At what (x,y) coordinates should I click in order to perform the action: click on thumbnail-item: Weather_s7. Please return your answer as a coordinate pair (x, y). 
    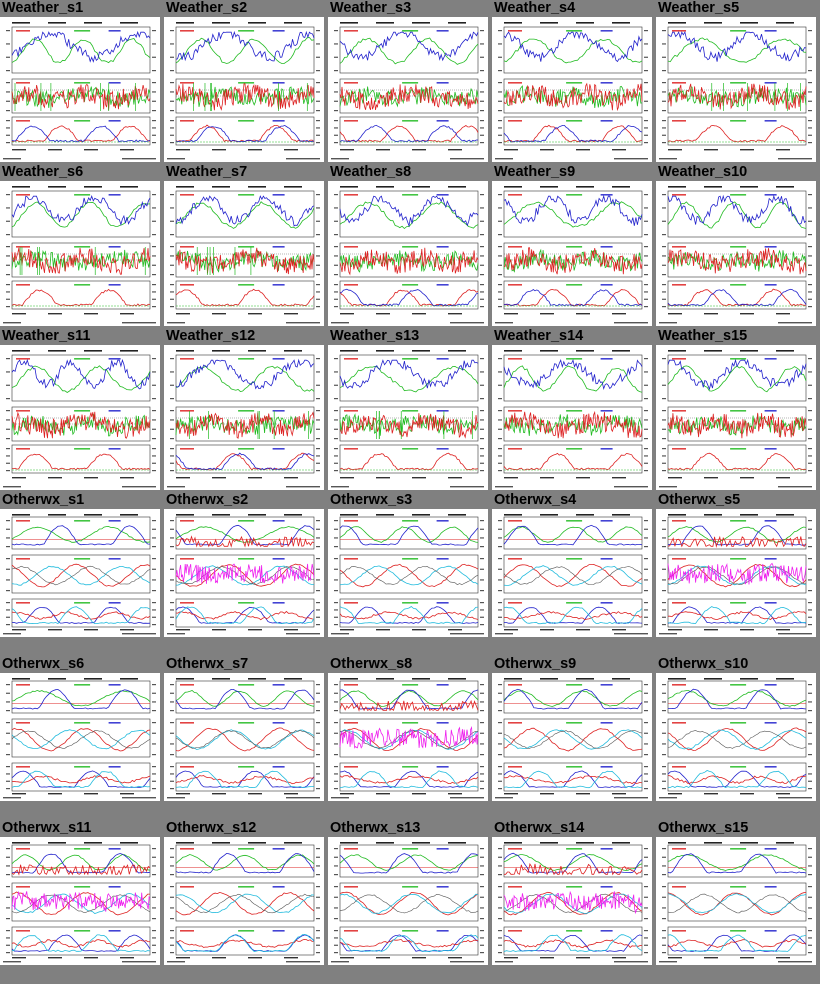
    Looking at the image, I should click on (244, 245).